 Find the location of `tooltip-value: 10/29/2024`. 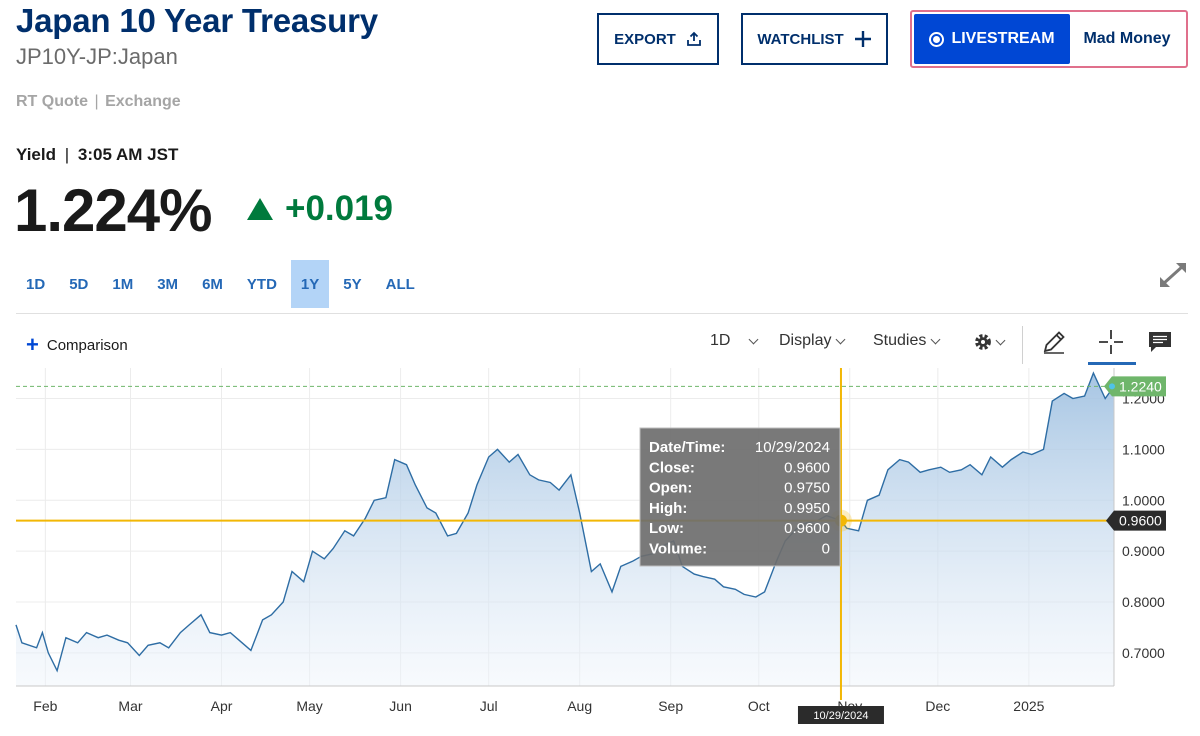

tooltip-value: 10/29/2024 is located at coordinates (792, 447).